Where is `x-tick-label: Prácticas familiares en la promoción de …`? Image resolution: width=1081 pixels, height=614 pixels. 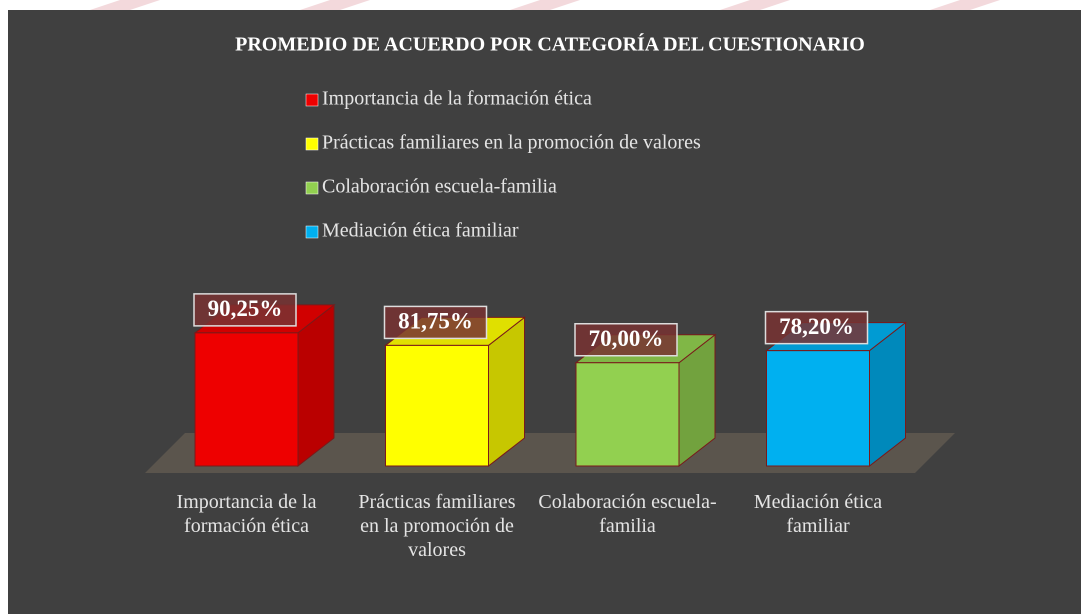
x-tick-label: Prácticas familiares en la promoción de … is located at coordinates (437, 526).